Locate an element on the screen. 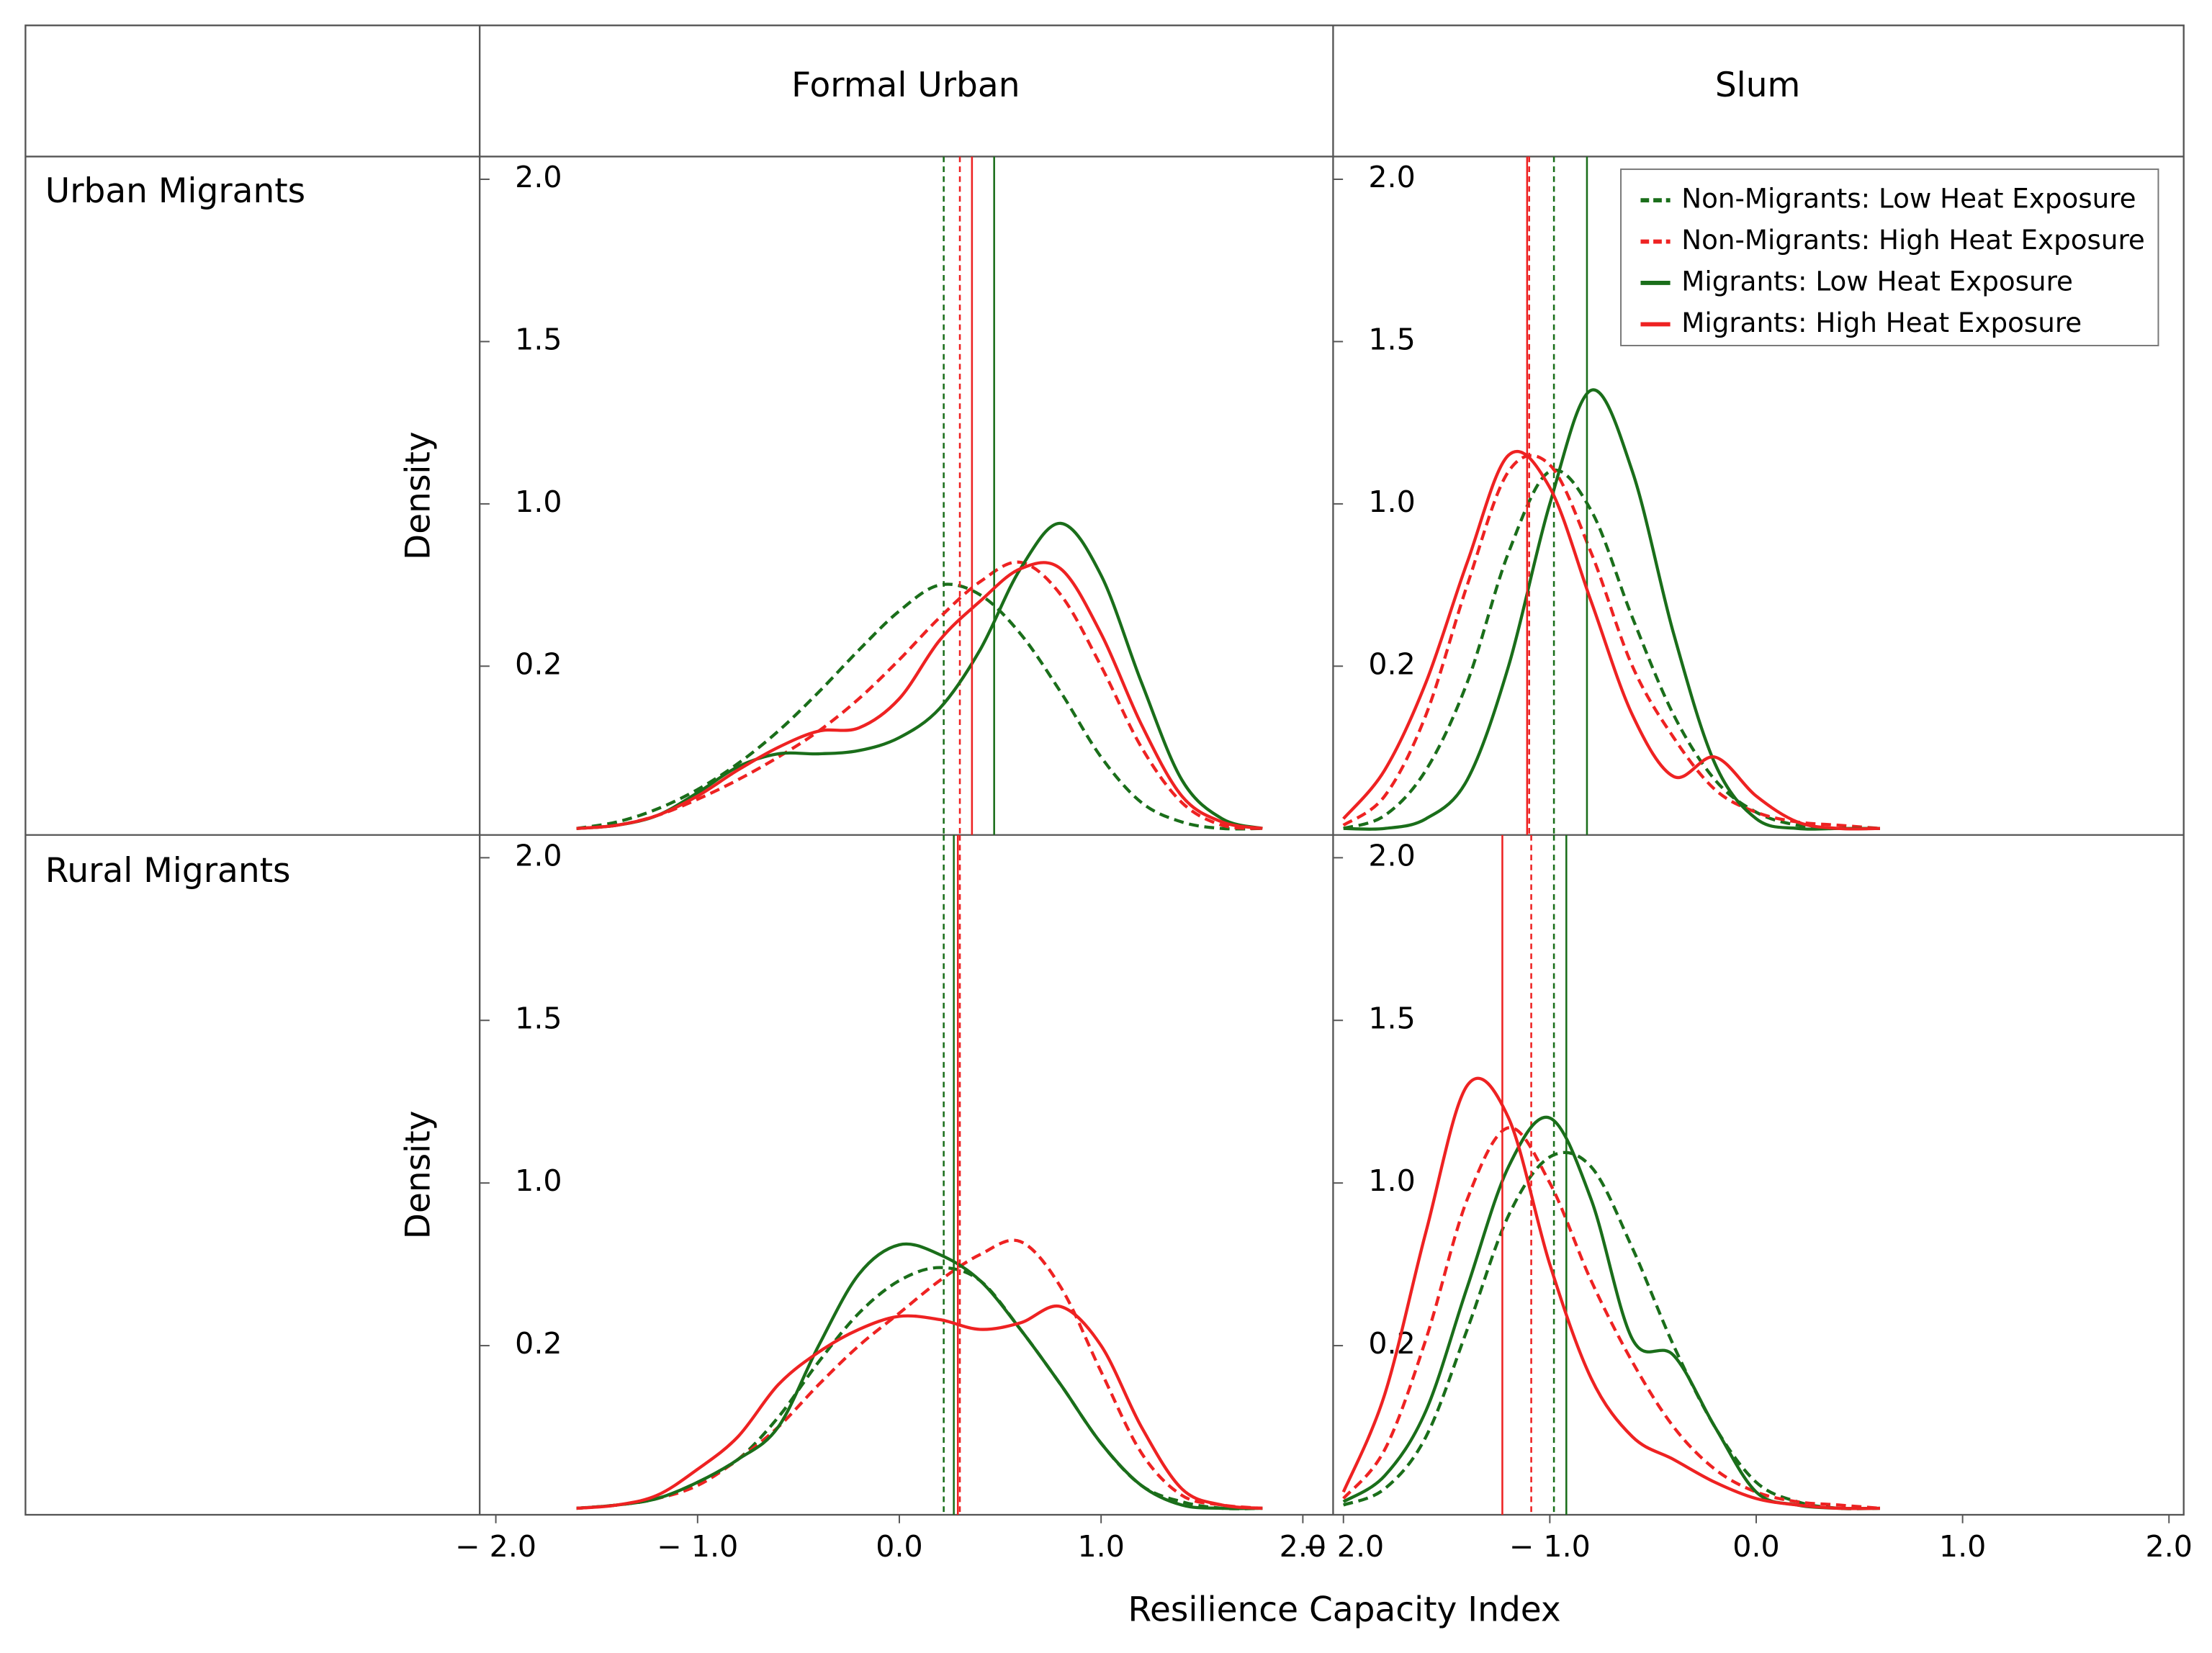 The height and width of the screenshot is (1653, 2212). legend-box is located at coordinates (1890, 257).